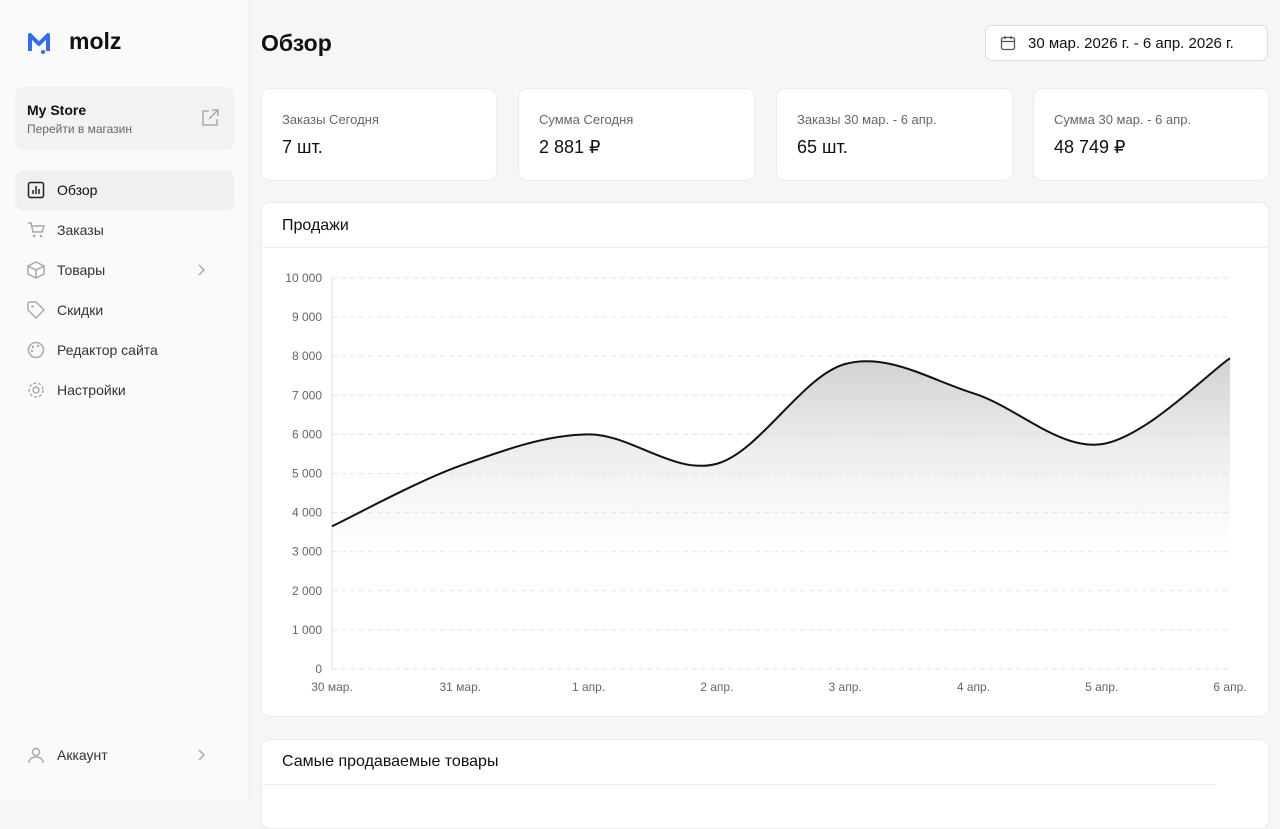 This screenshot has height=829, width=1280. I want to click on y-tick-label: 4 000, so click(307, 513).